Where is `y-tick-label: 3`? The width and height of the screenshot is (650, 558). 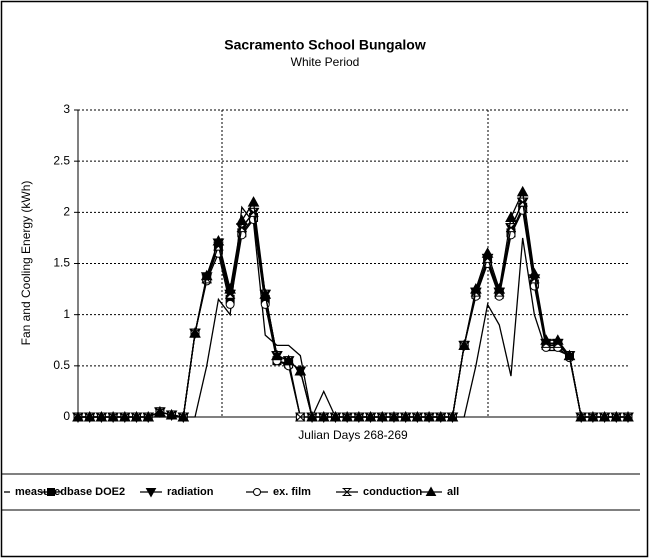
y-tick-label: 3 is located at coordinates (66, 109).